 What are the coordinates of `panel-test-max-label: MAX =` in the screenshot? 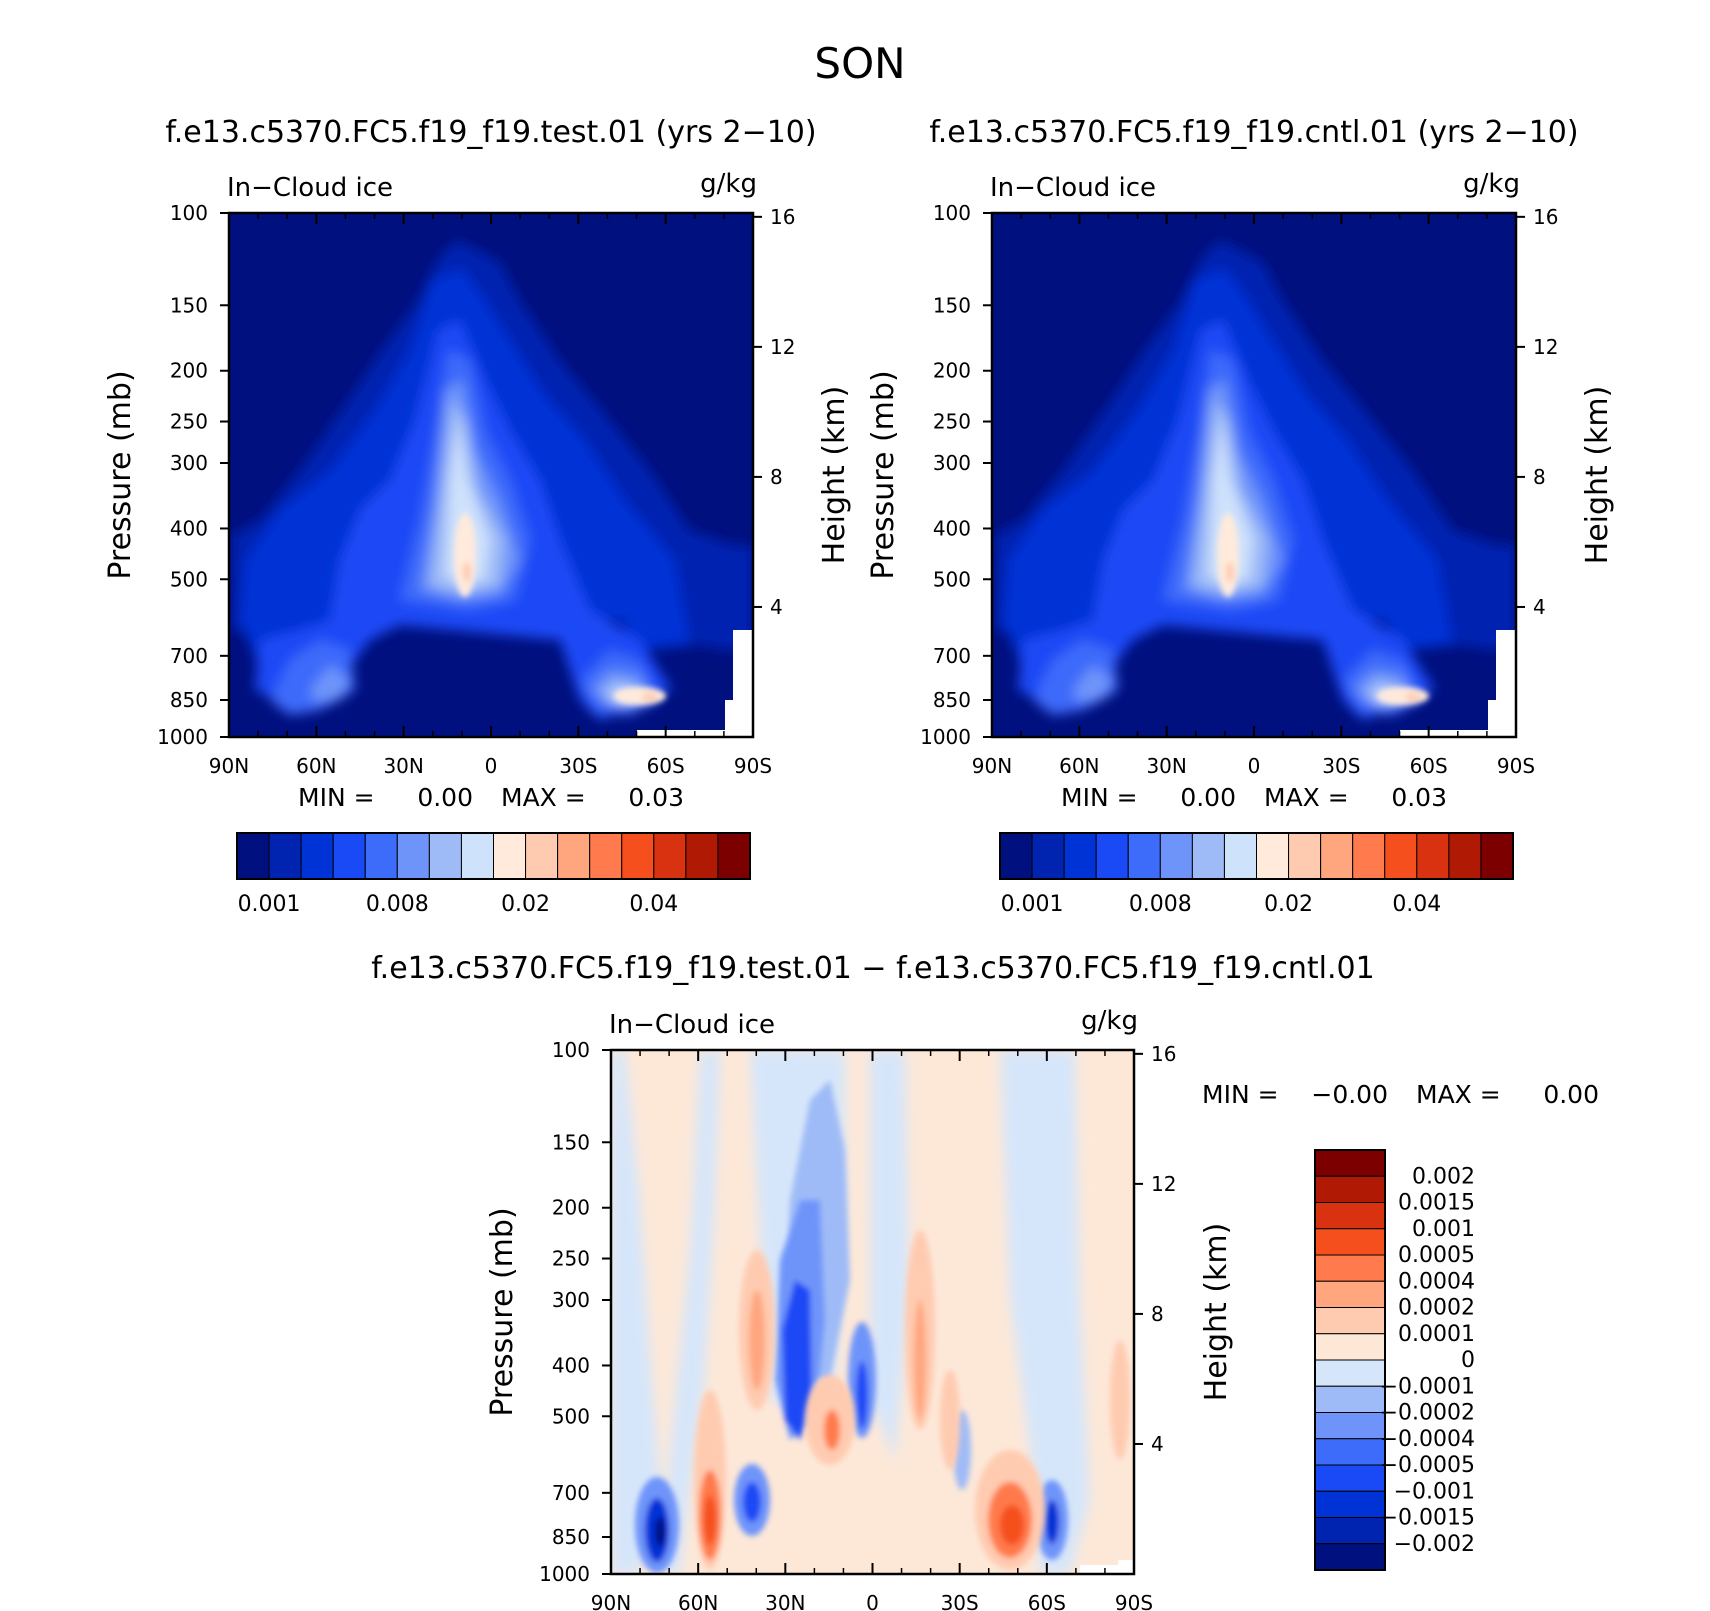 It's located at (543, 797).